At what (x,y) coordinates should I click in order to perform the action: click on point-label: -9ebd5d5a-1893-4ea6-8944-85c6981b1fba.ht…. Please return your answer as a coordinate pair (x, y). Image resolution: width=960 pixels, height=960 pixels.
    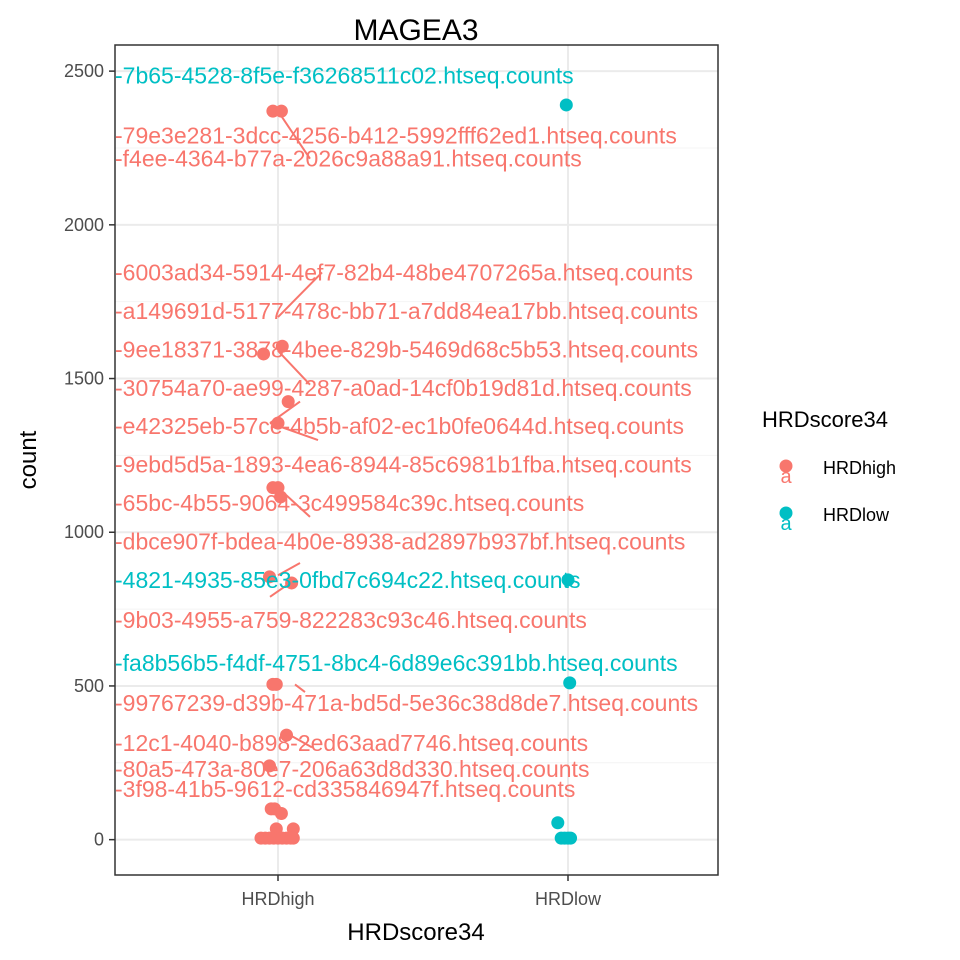
    Looking at the image, I should click on (403, 465).